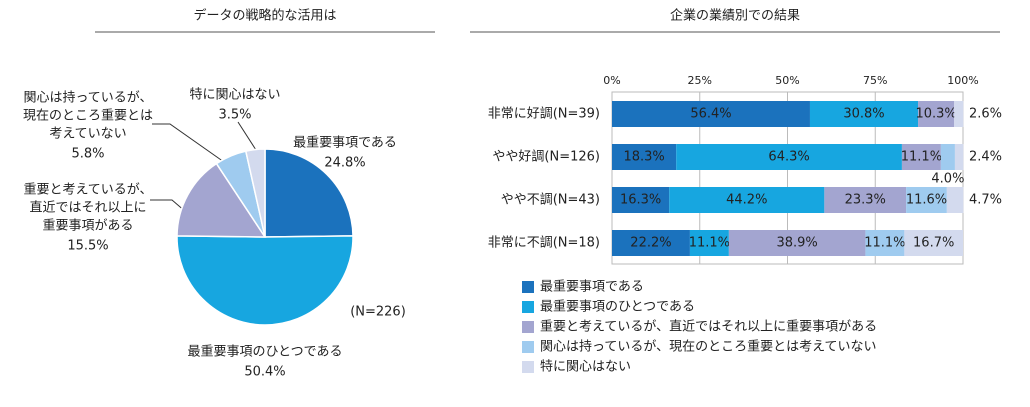 The image size is (1030, 407). I want to click on value-label: 64.3%, so click(788, 157).